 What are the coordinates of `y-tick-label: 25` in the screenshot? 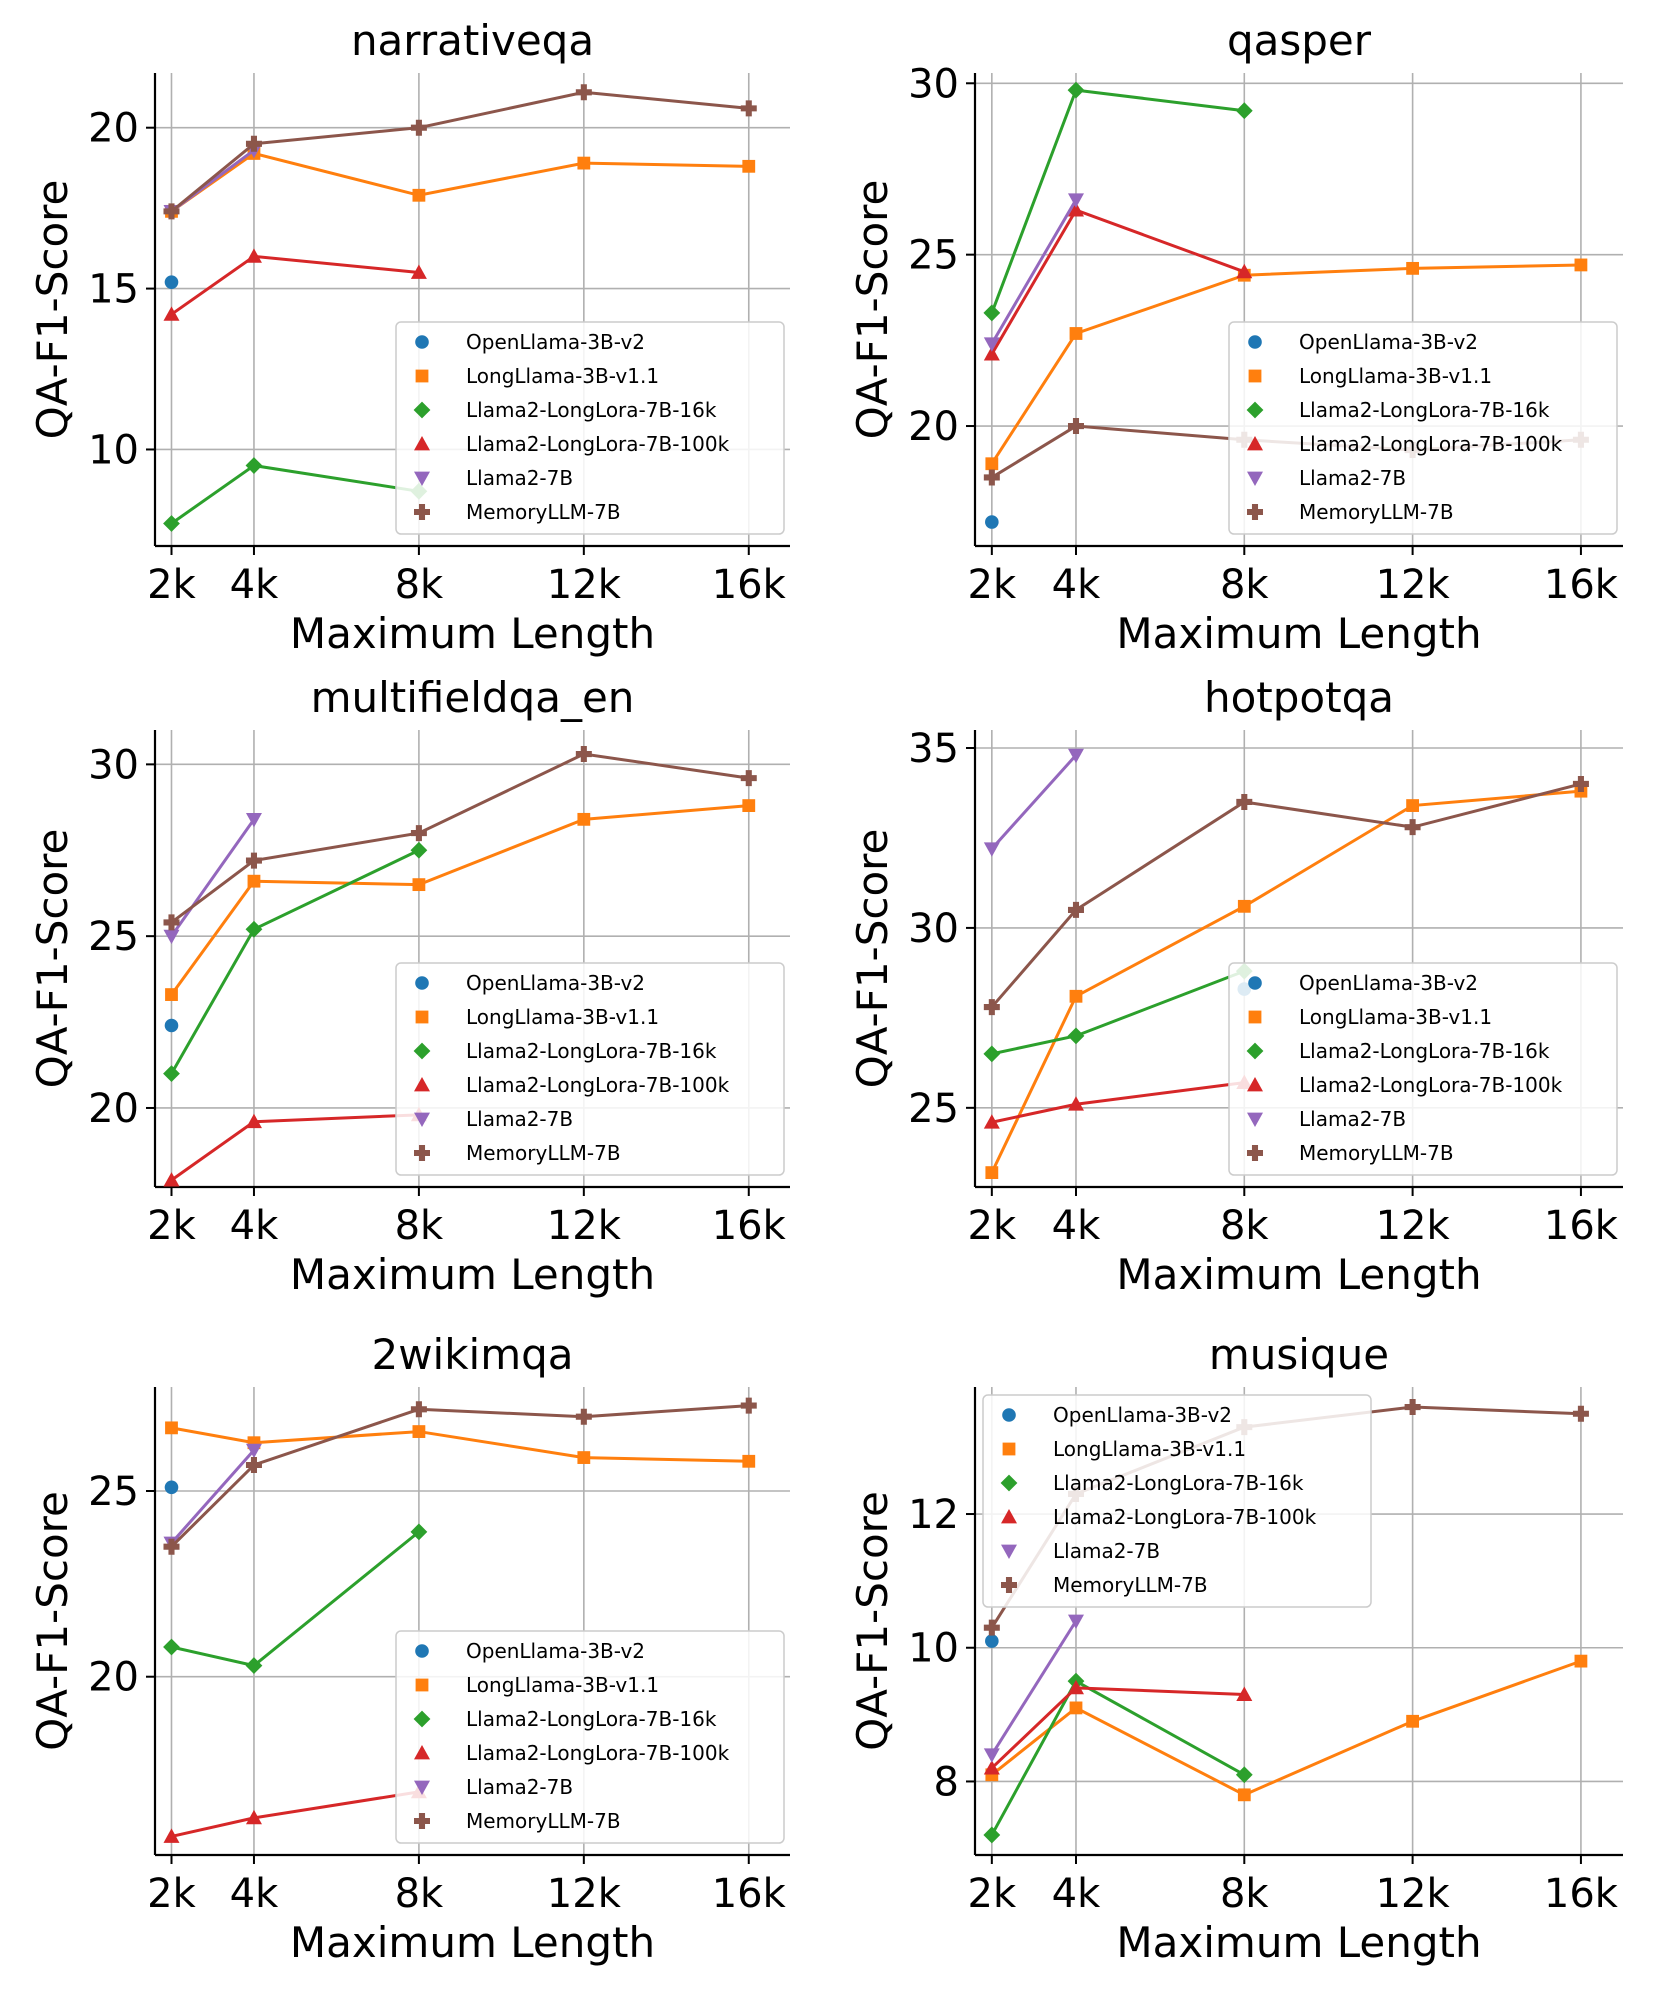 It's located at (933, 256).